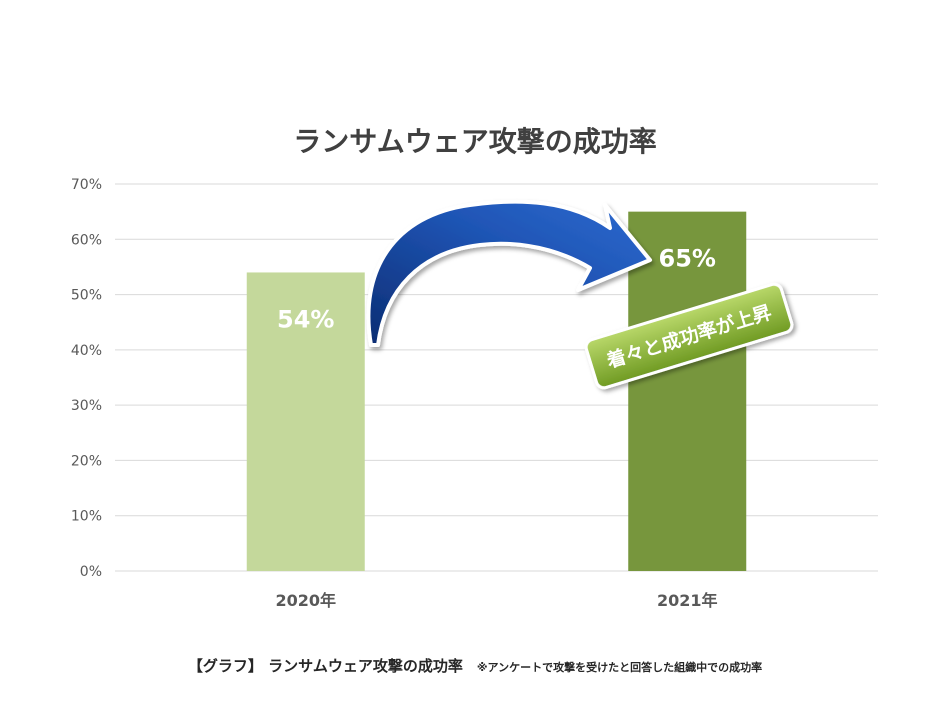  Describe the element at coordinates (86, 378) in the screenshot. I see `y-tick-labels: 0% 10% 20% 30% 40% 50% 60% 70%` at that location.